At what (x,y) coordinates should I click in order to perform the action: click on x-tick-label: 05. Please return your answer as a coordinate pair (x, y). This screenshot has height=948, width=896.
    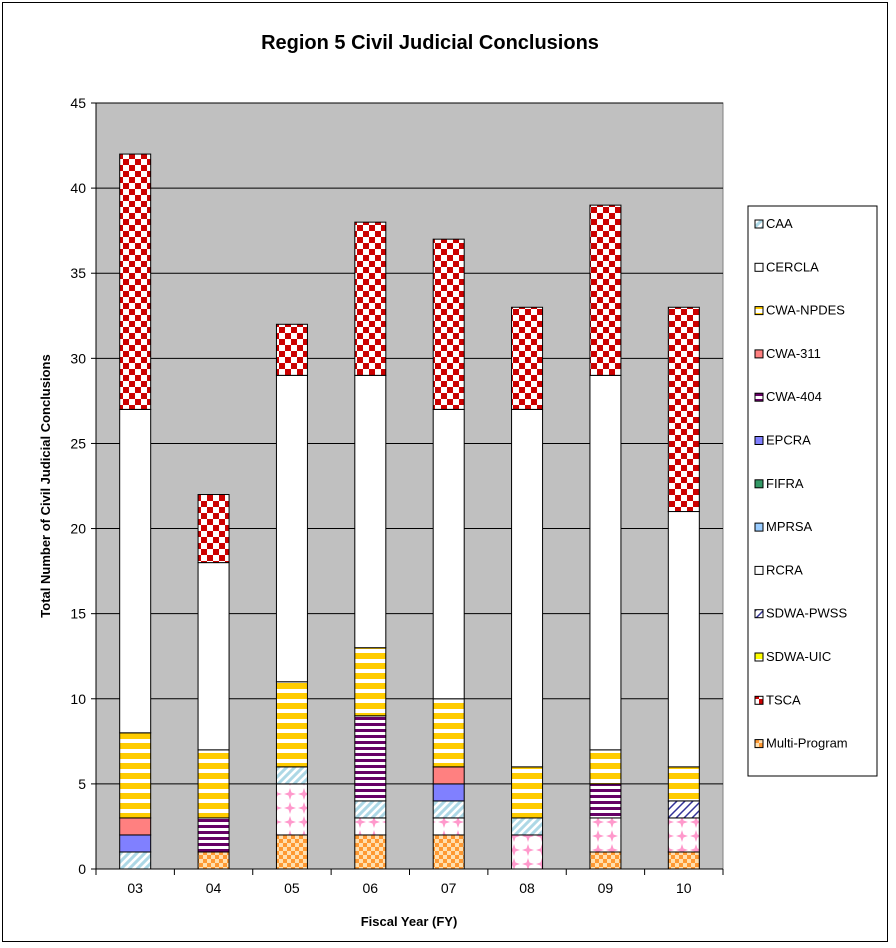
    Looking at the image, I should click on (292, 888).